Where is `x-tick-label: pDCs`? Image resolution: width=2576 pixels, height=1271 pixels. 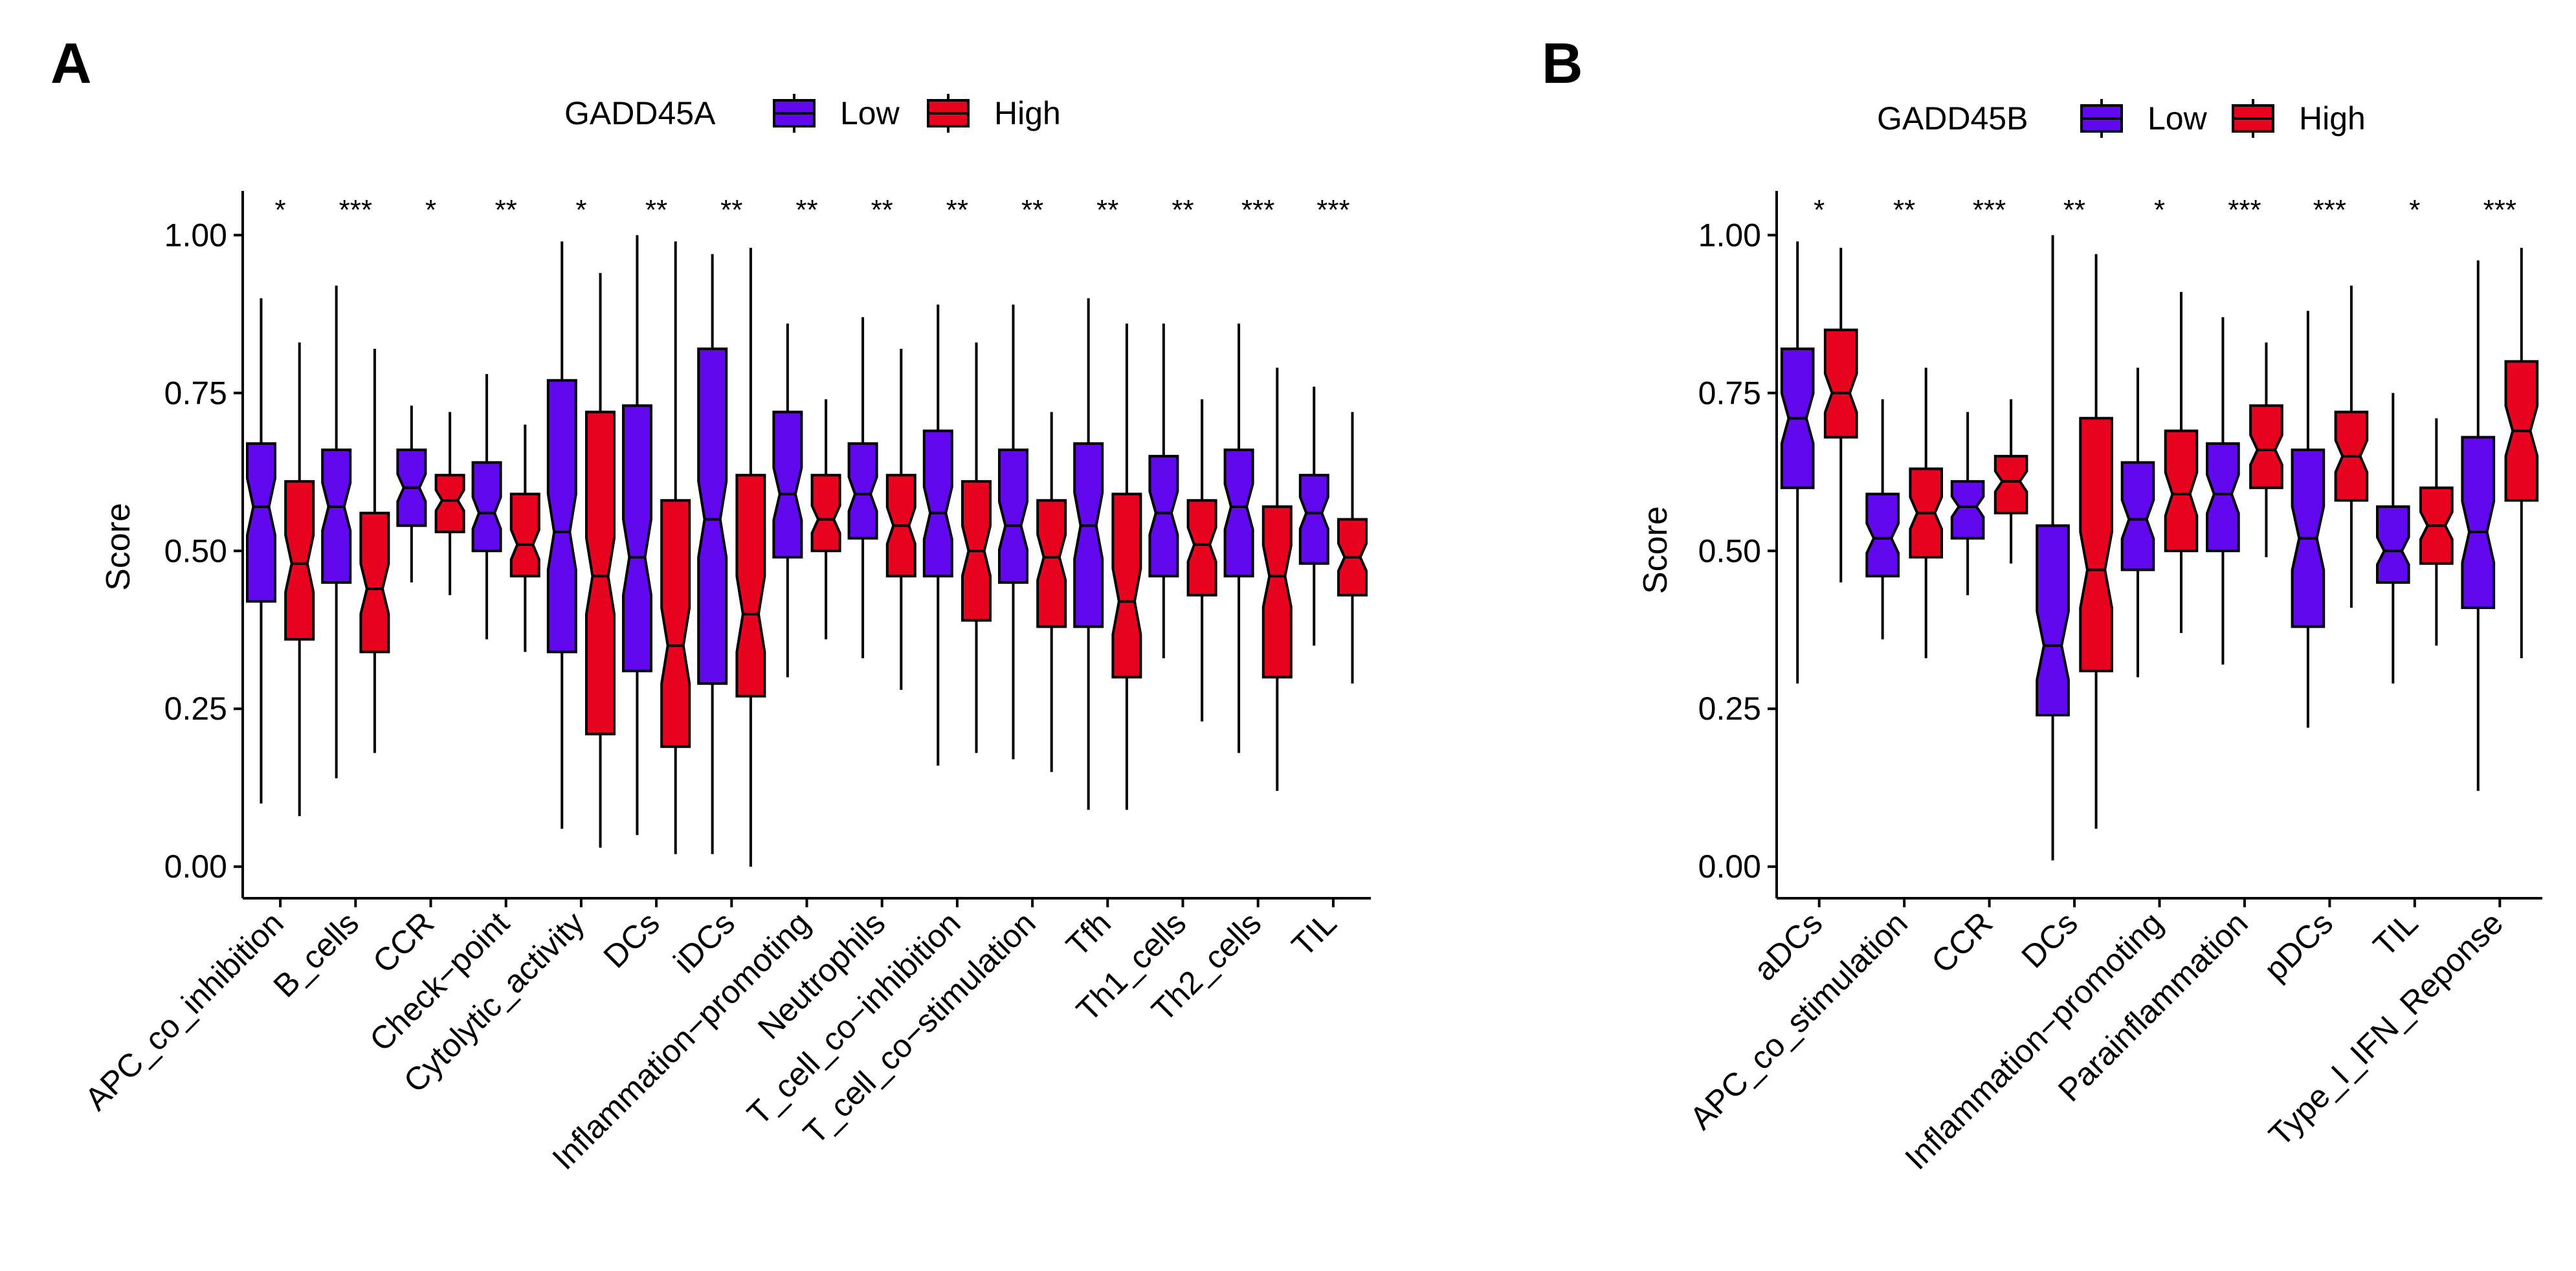
x-tick-label: pDCs is located at coordinates (2298, 946).